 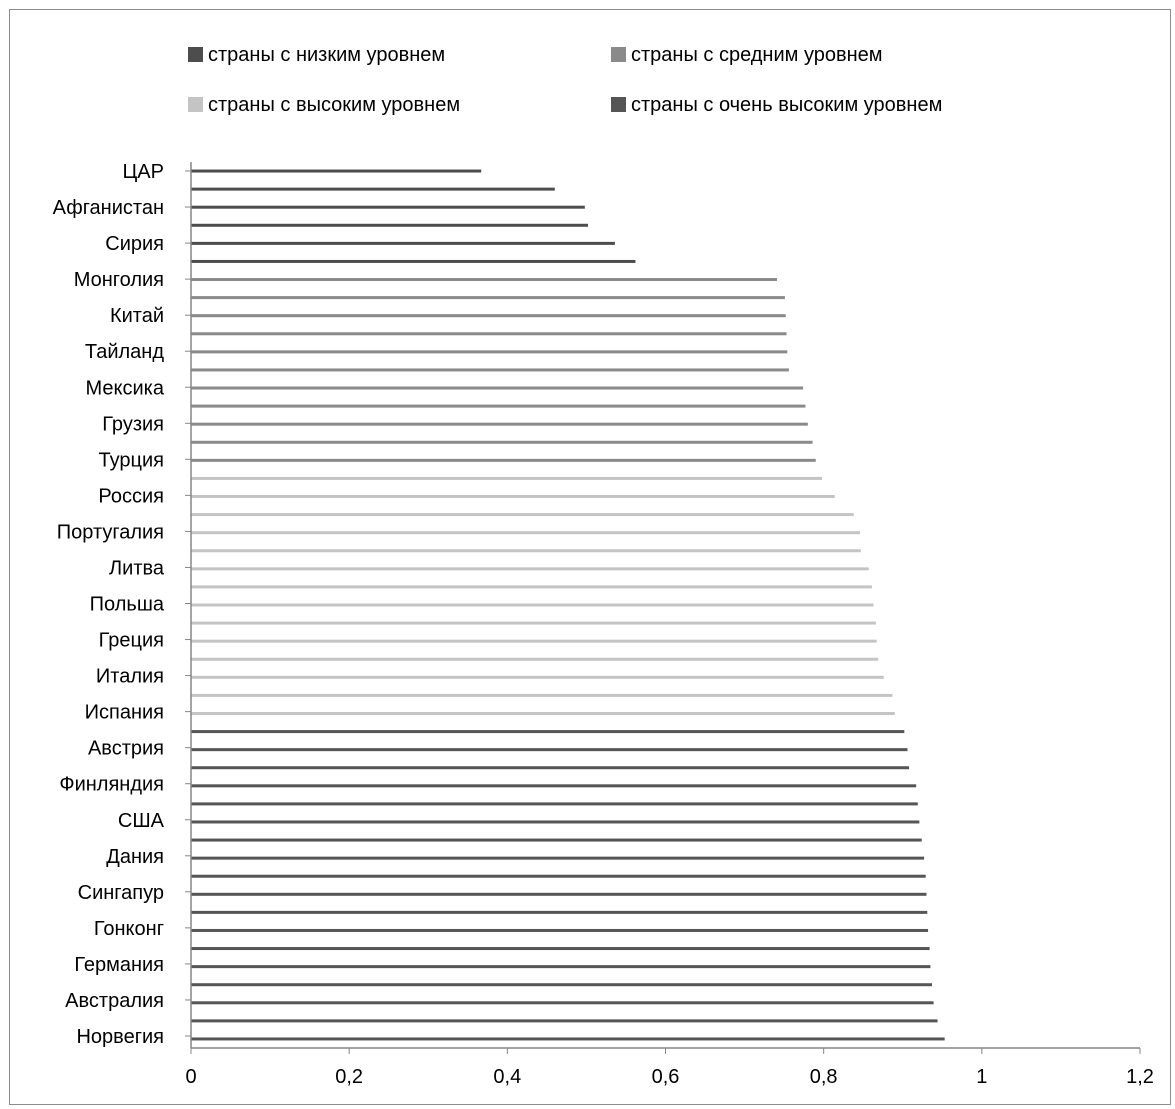 I want to click on x-tick-label: 1,2, so click(x=1140, y=1077).